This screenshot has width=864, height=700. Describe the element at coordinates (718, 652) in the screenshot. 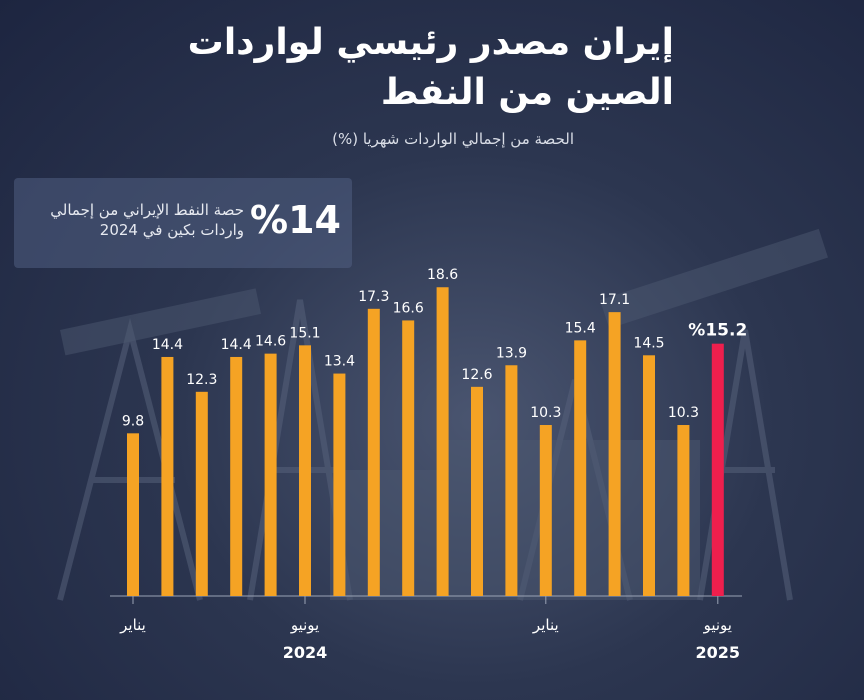

I see `year-label: 2025` at that location.